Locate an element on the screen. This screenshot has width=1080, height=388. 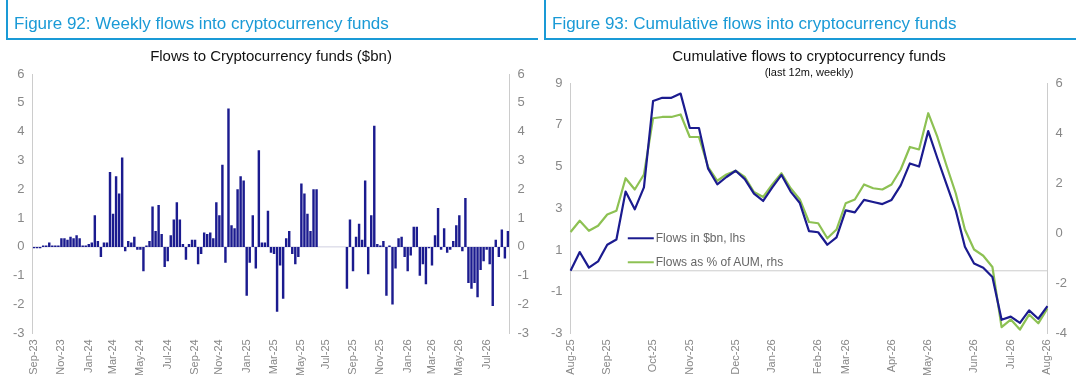
x-tick-label: Nov-23 is located at coordinates (60, 357).